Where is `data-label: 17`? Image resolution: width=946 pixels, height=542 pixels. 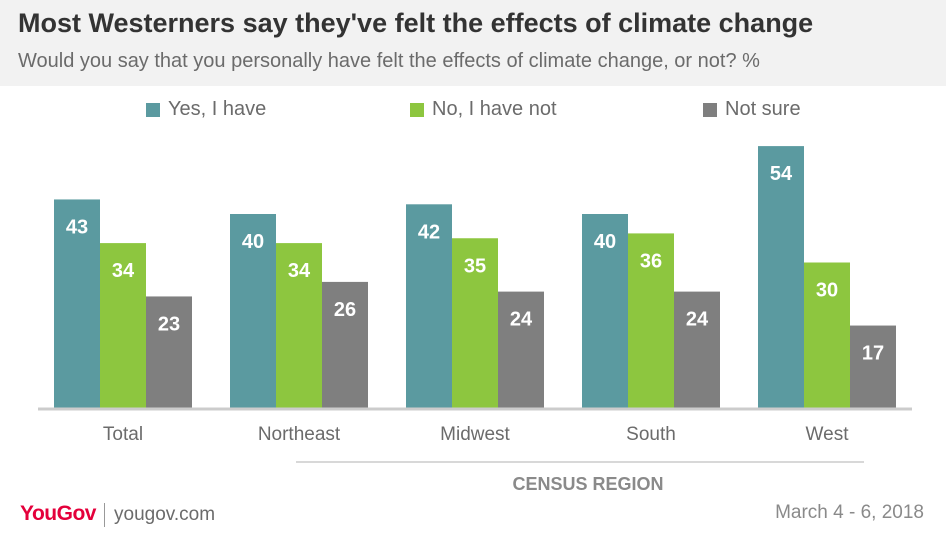
data-label: 17 is located at coordinates (873, 354).